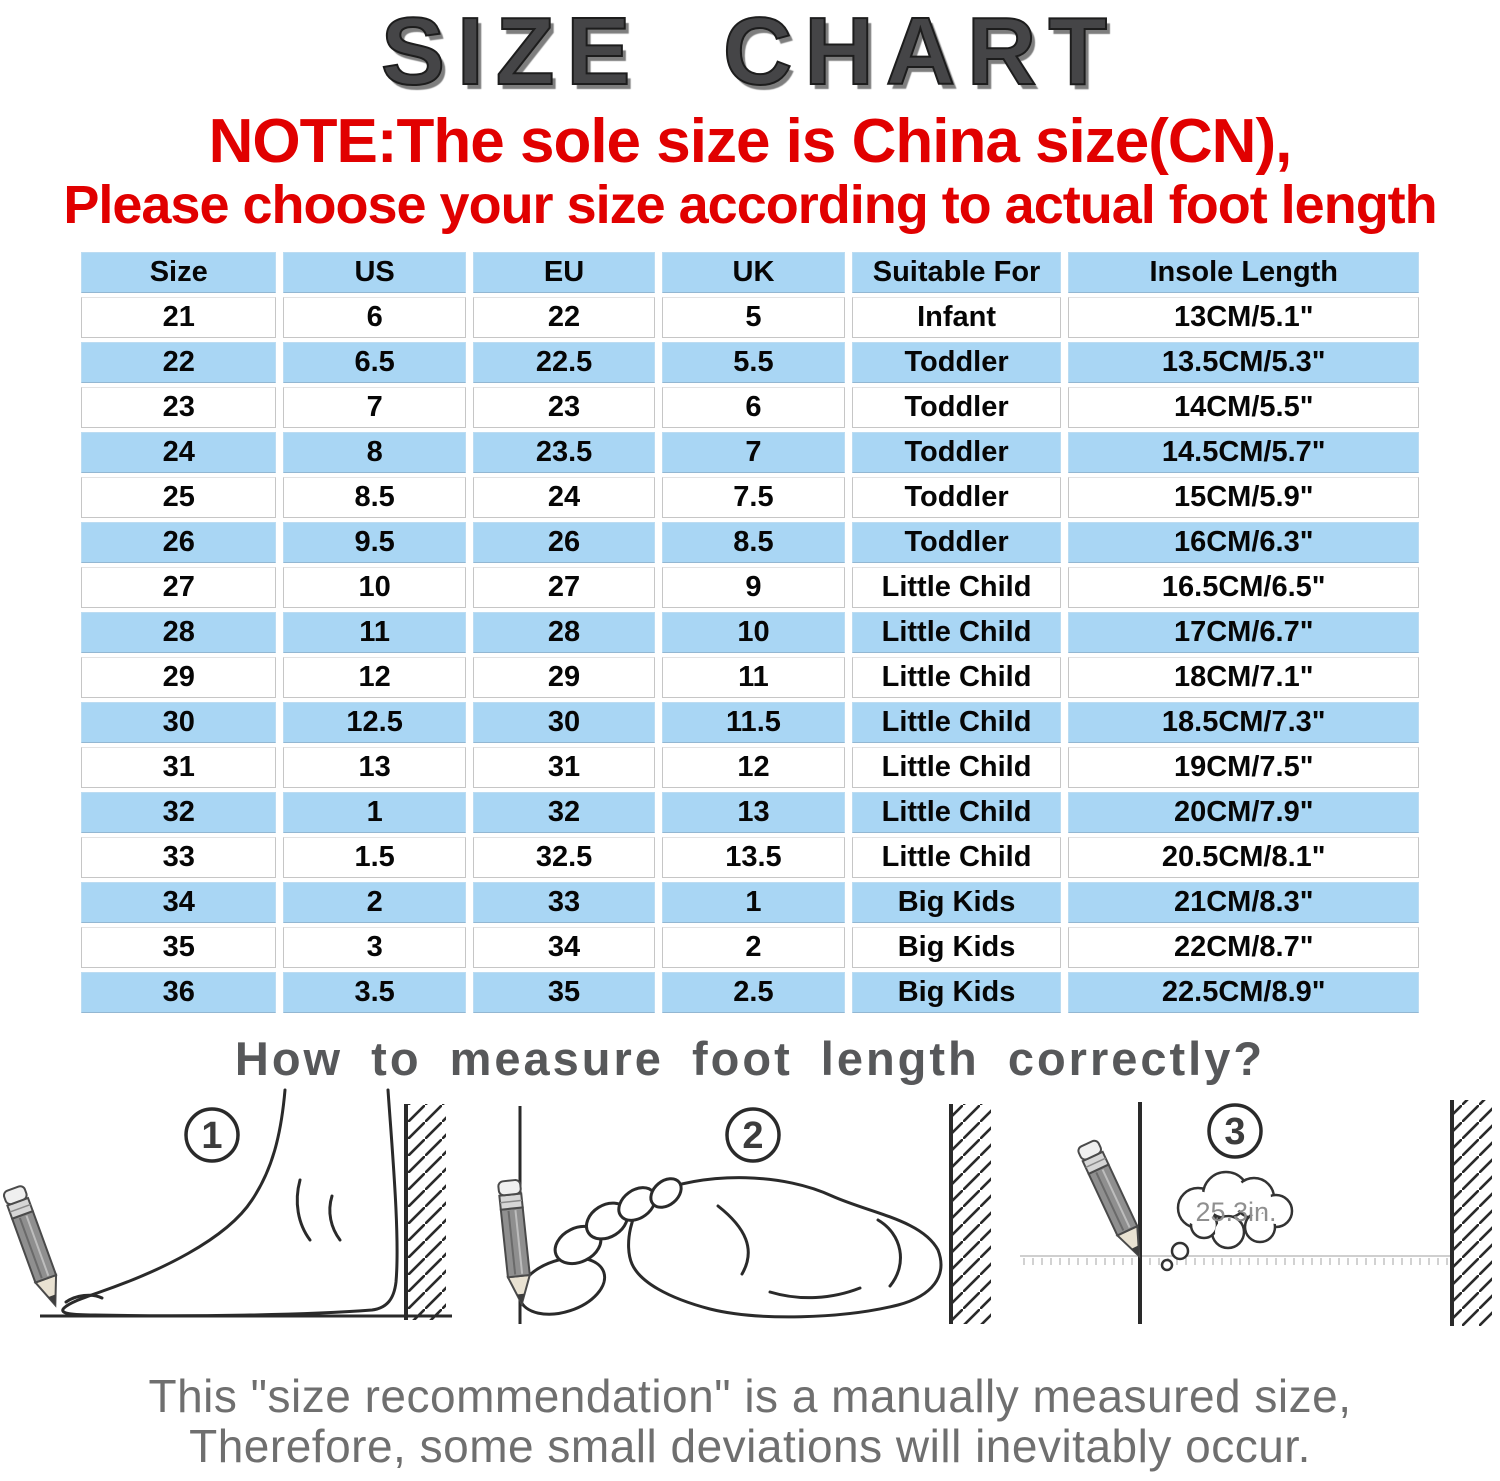 The image size is (1500, 1481). Describe the element at coordinates (753, 587) in the screenshot. I see `table-cell: 9` at that location.